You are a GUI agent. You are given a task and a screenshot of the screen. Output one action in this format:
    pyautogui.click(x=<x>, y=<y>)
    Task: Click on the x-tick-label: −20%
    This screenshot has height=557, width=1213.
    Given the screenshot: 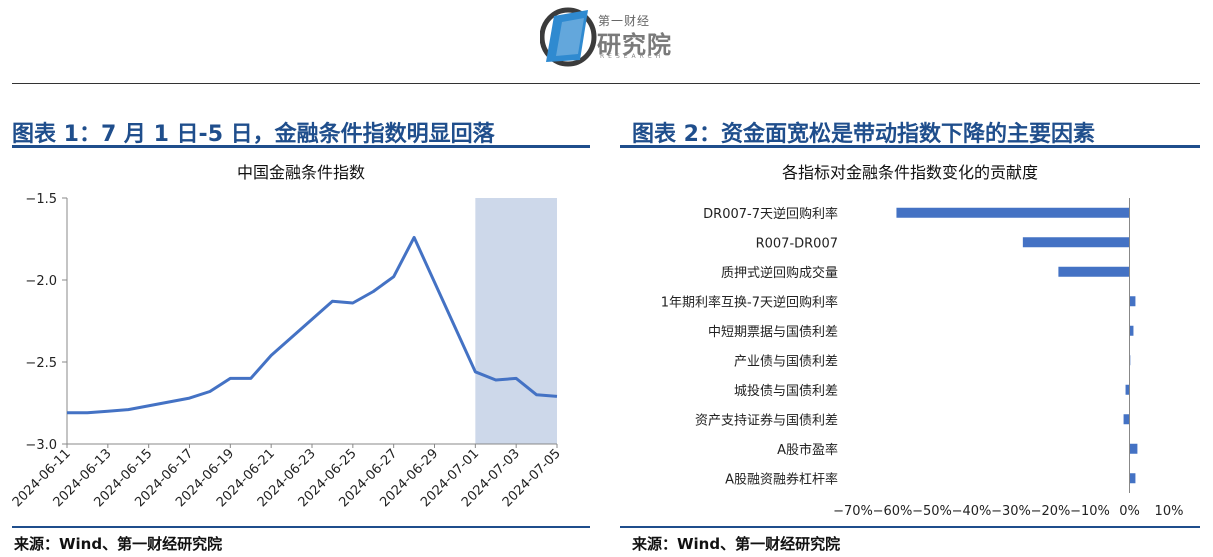 What is the action you would take?
    pyautogui.click(x=1051, y=511)
    